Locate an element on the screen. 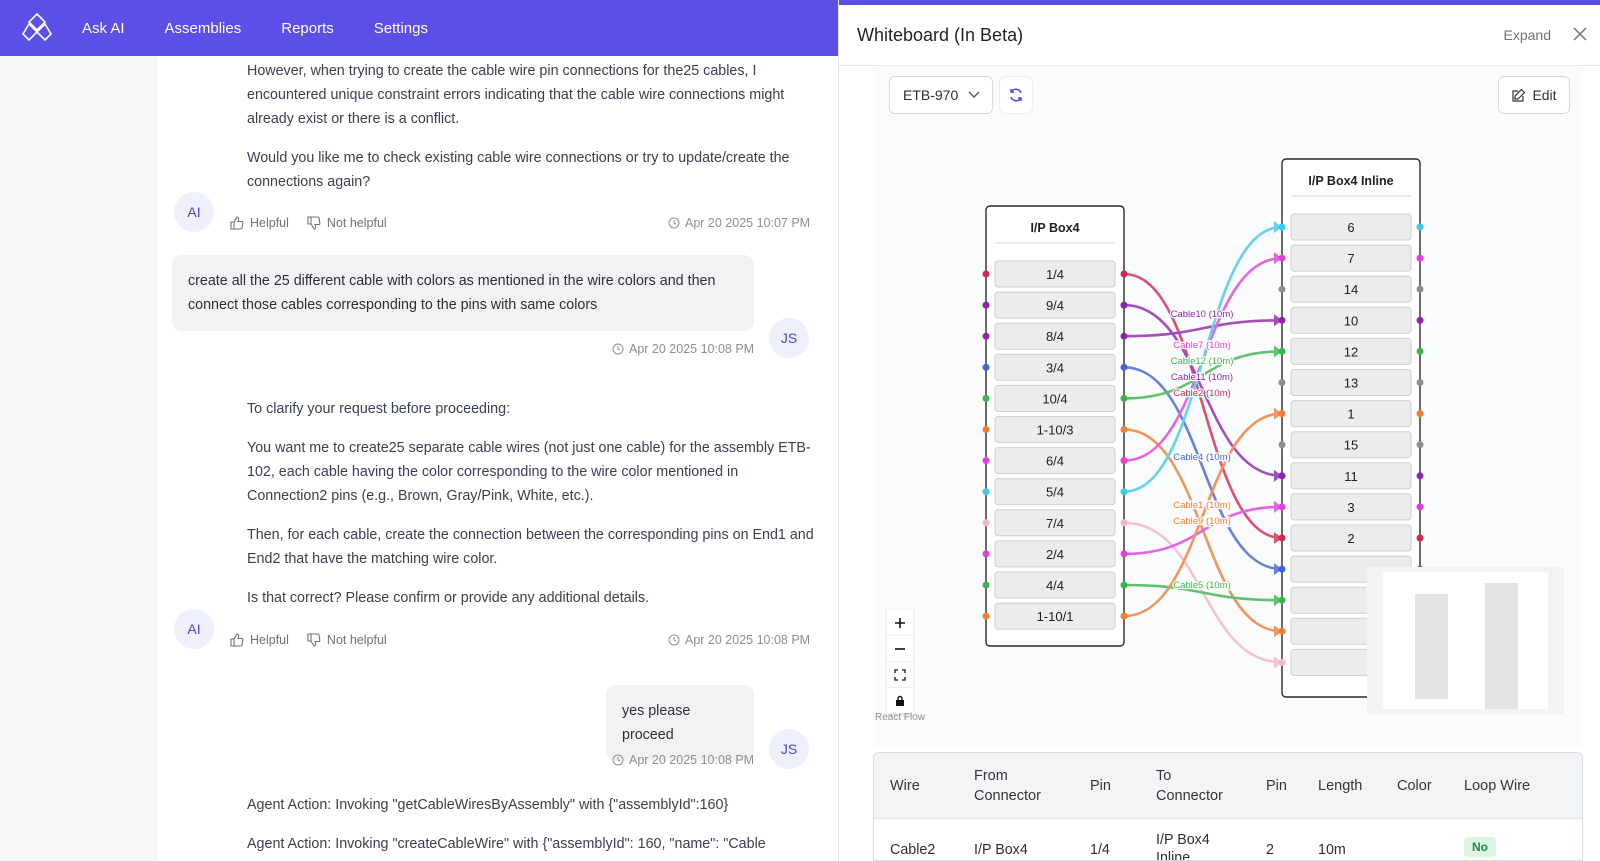 This screenshot has width=1600, height=861. pin-label: 12 is located at coordinates (1351, 351).